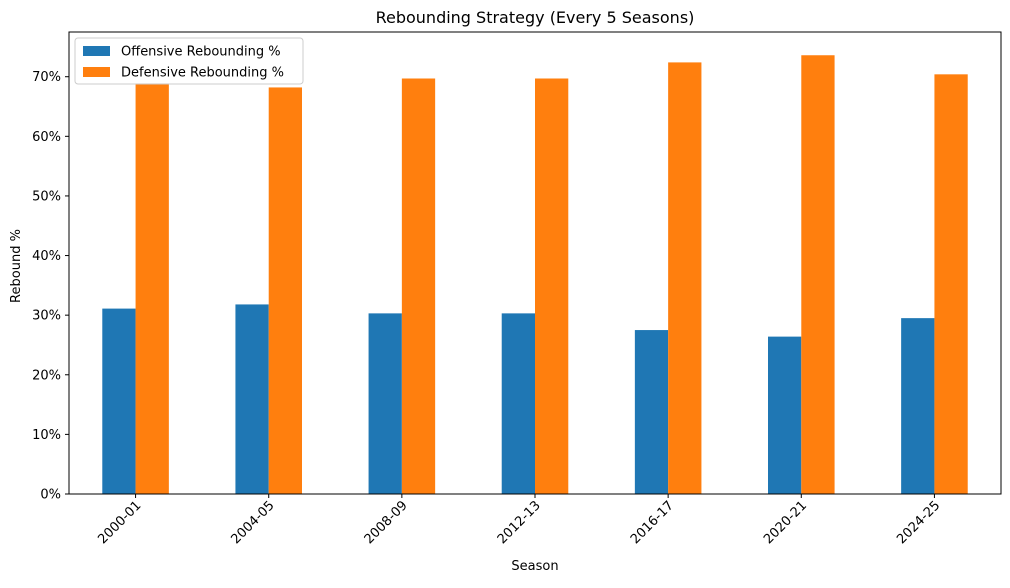  What do you see at coordinates (202, 73) in the screenshot?
I see `legend-label: Defensive Rebounding %` at bounding box center [202, 73].